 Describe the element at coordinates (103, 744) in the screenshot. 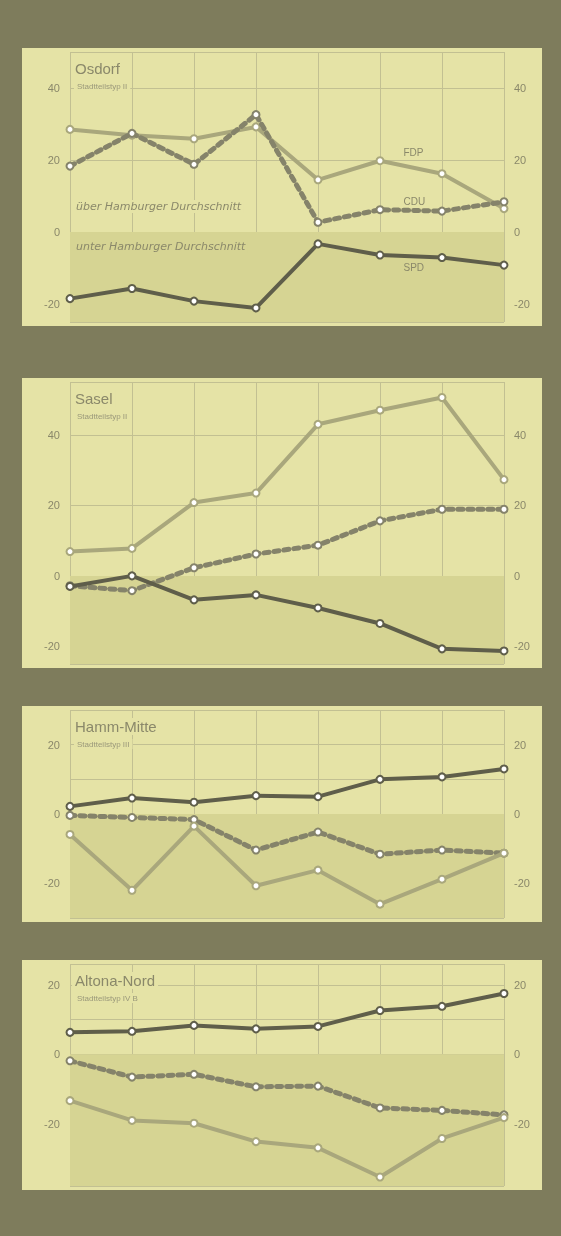

I see `text: Stadtteilstyp III` at that location.